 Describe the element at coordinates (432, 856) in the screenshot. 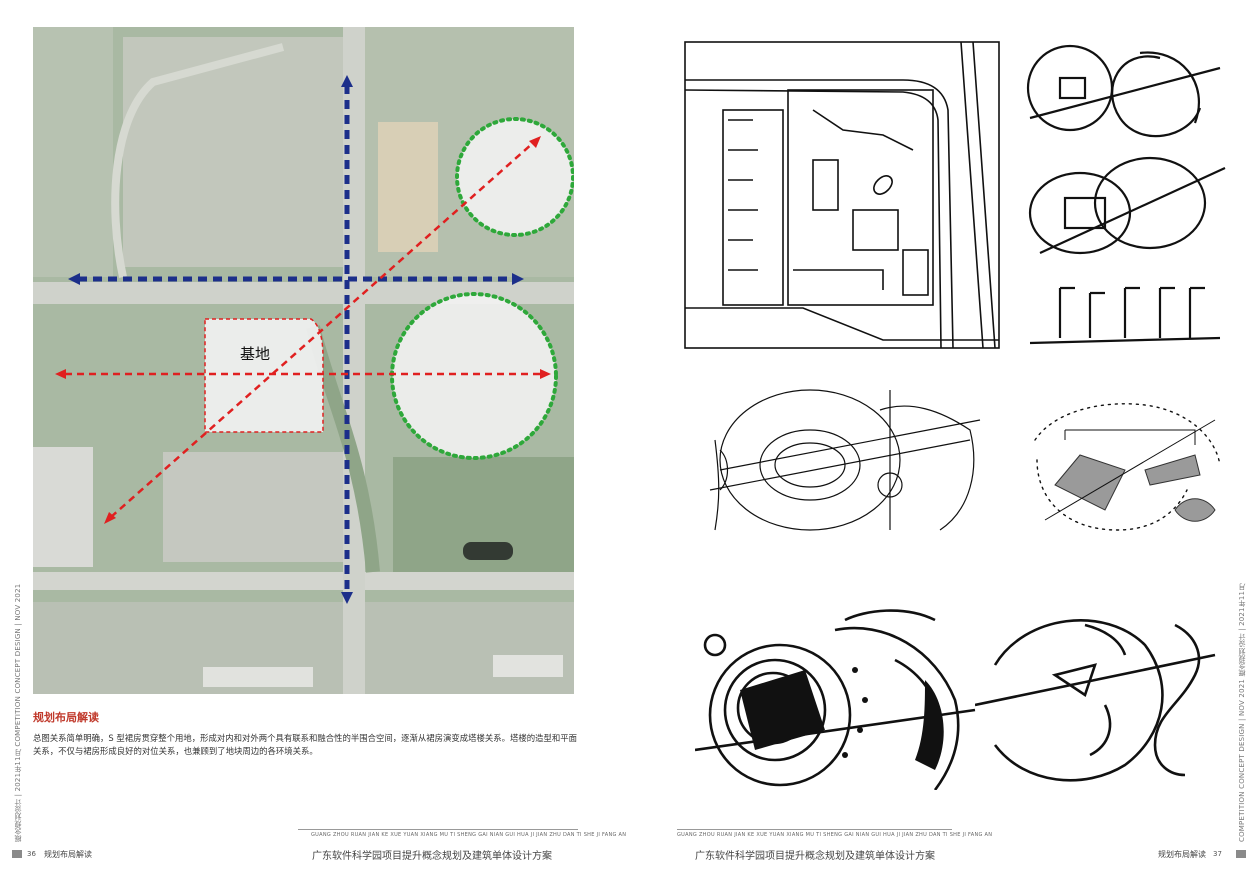

I see `left-footer-title: 广东软件科学园项目提升概念规划及建筑单体设计方案` at that location.